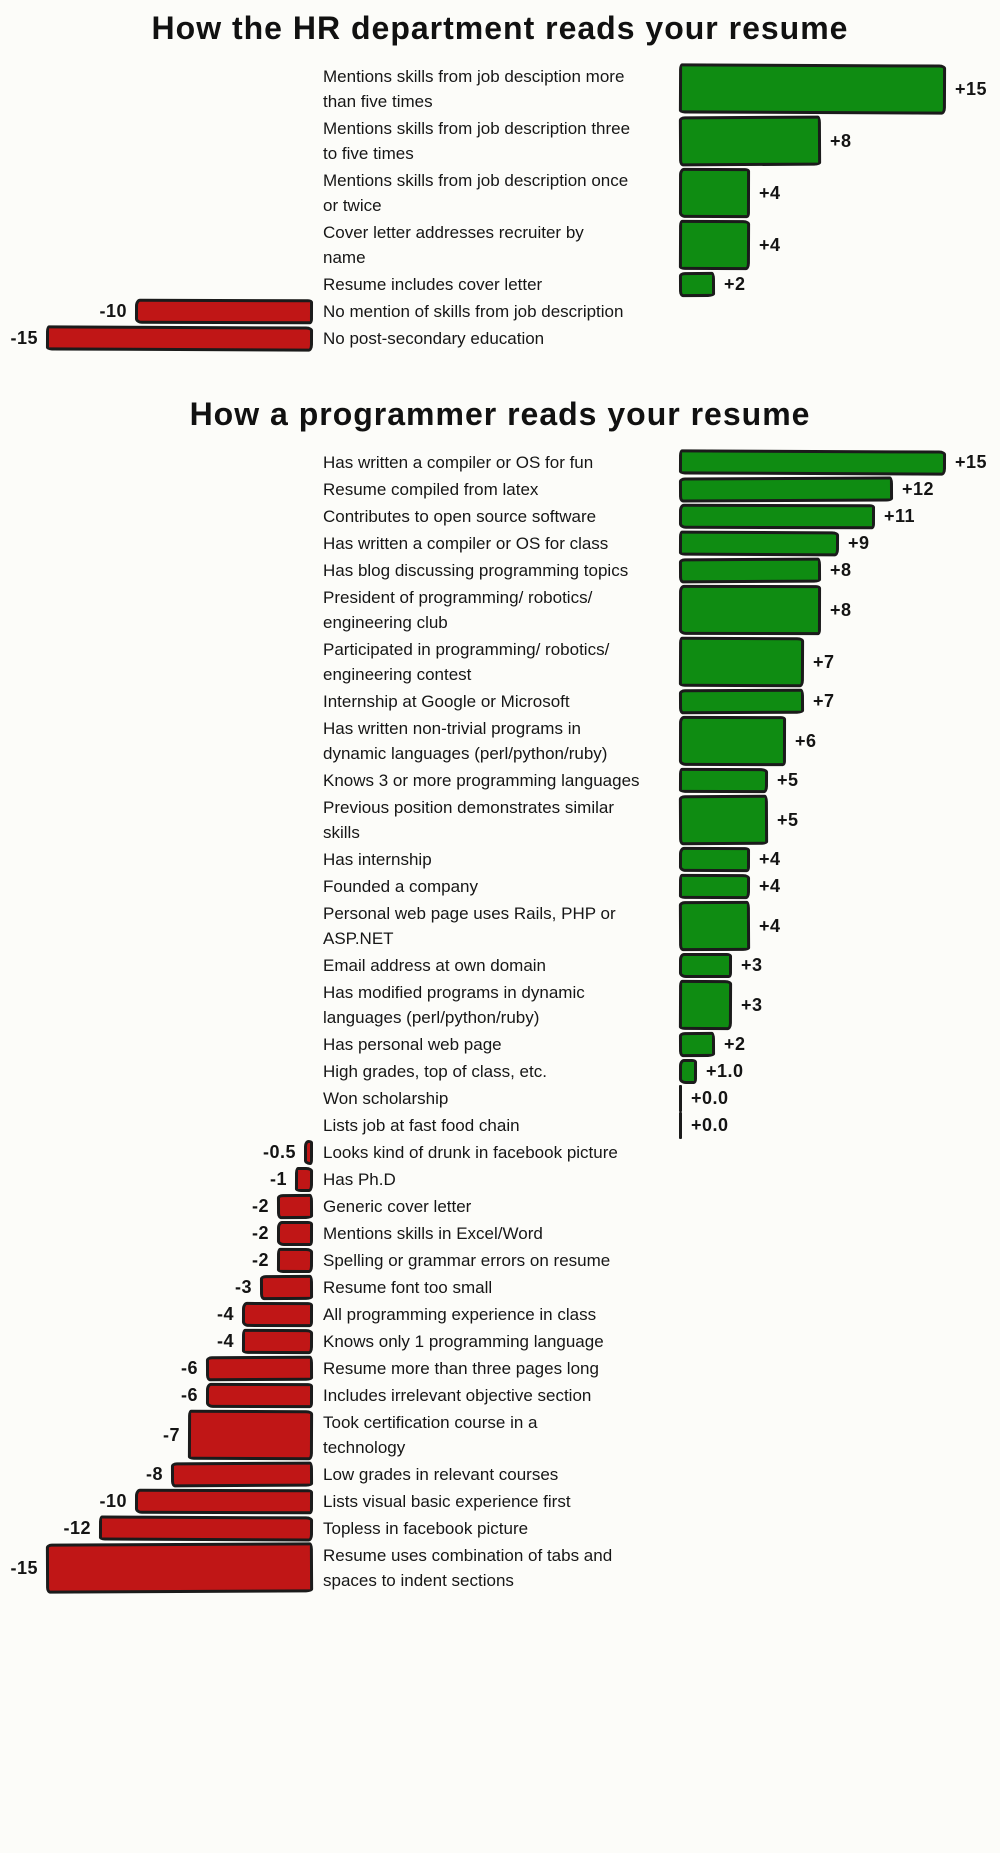 The image size is (1000, 1853). Describe the element at coordinates (500, 886) in the screenshot. I see `chart-row: Founded a company +4` at that location.